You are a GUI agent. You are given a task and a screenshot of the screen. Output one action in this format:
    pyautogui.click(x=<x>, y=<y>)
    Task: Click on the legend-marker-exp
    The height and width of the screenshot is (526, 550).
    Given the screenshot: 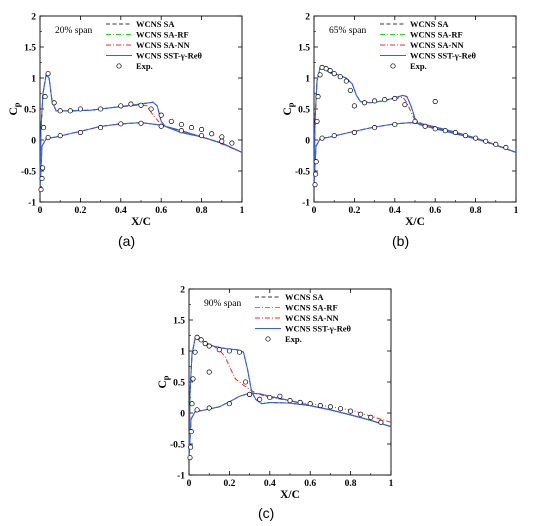 What is the action you would take?
    pyautogui.click(x=393, y=66)
    